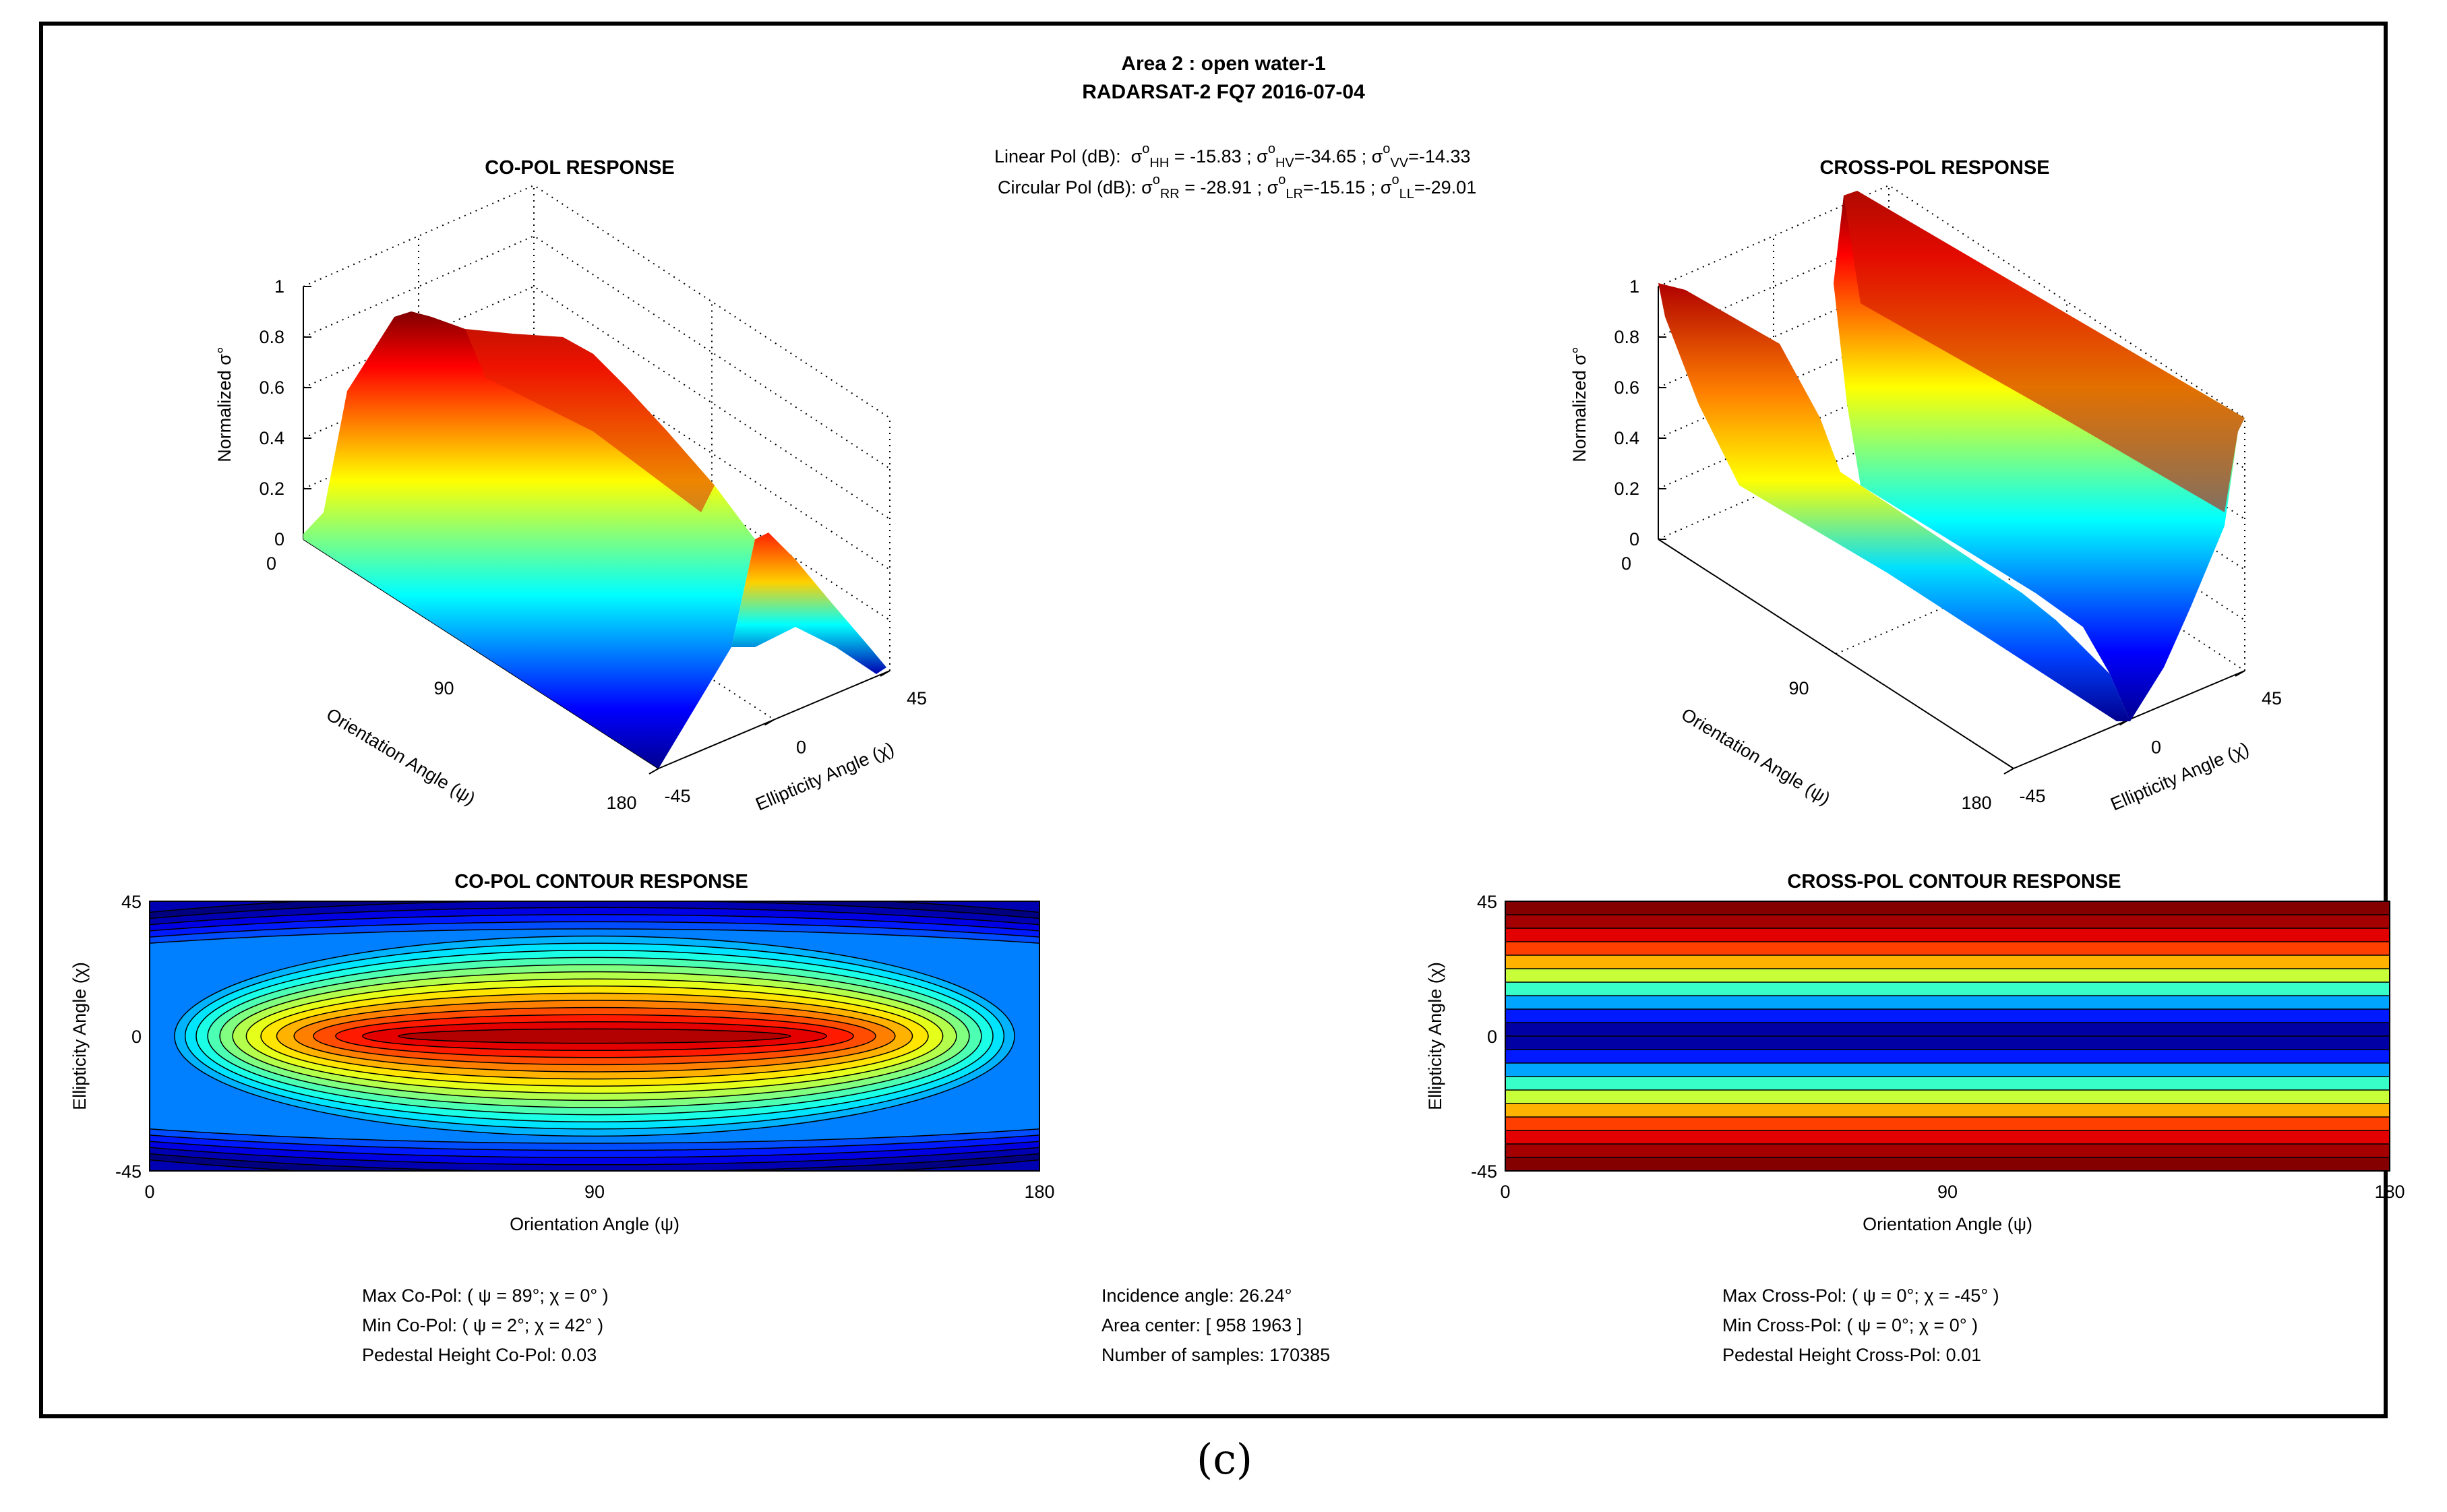 This screenshot has width=2447, height=1512. What do you see at coordinates (271, 563) in the screenshot?
I see `copol3d-z-origin-label: 0` at bounding box center [271, 563].